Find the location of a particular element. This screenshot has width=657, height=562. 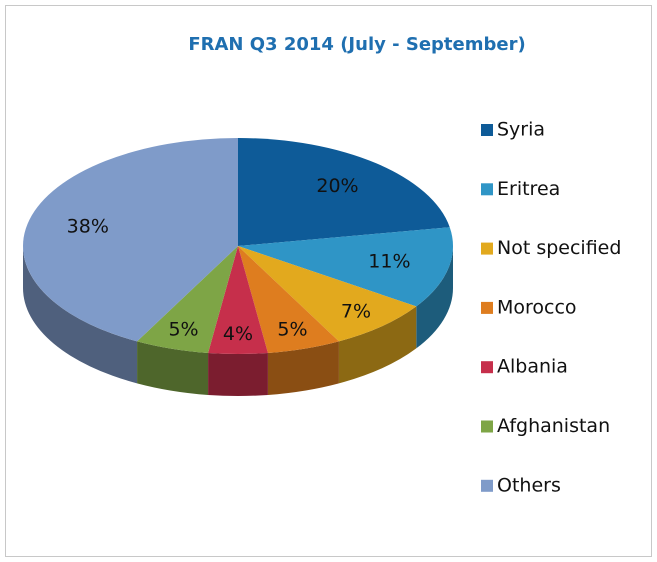

data-label: 20% is located at coordinates (337, 186).